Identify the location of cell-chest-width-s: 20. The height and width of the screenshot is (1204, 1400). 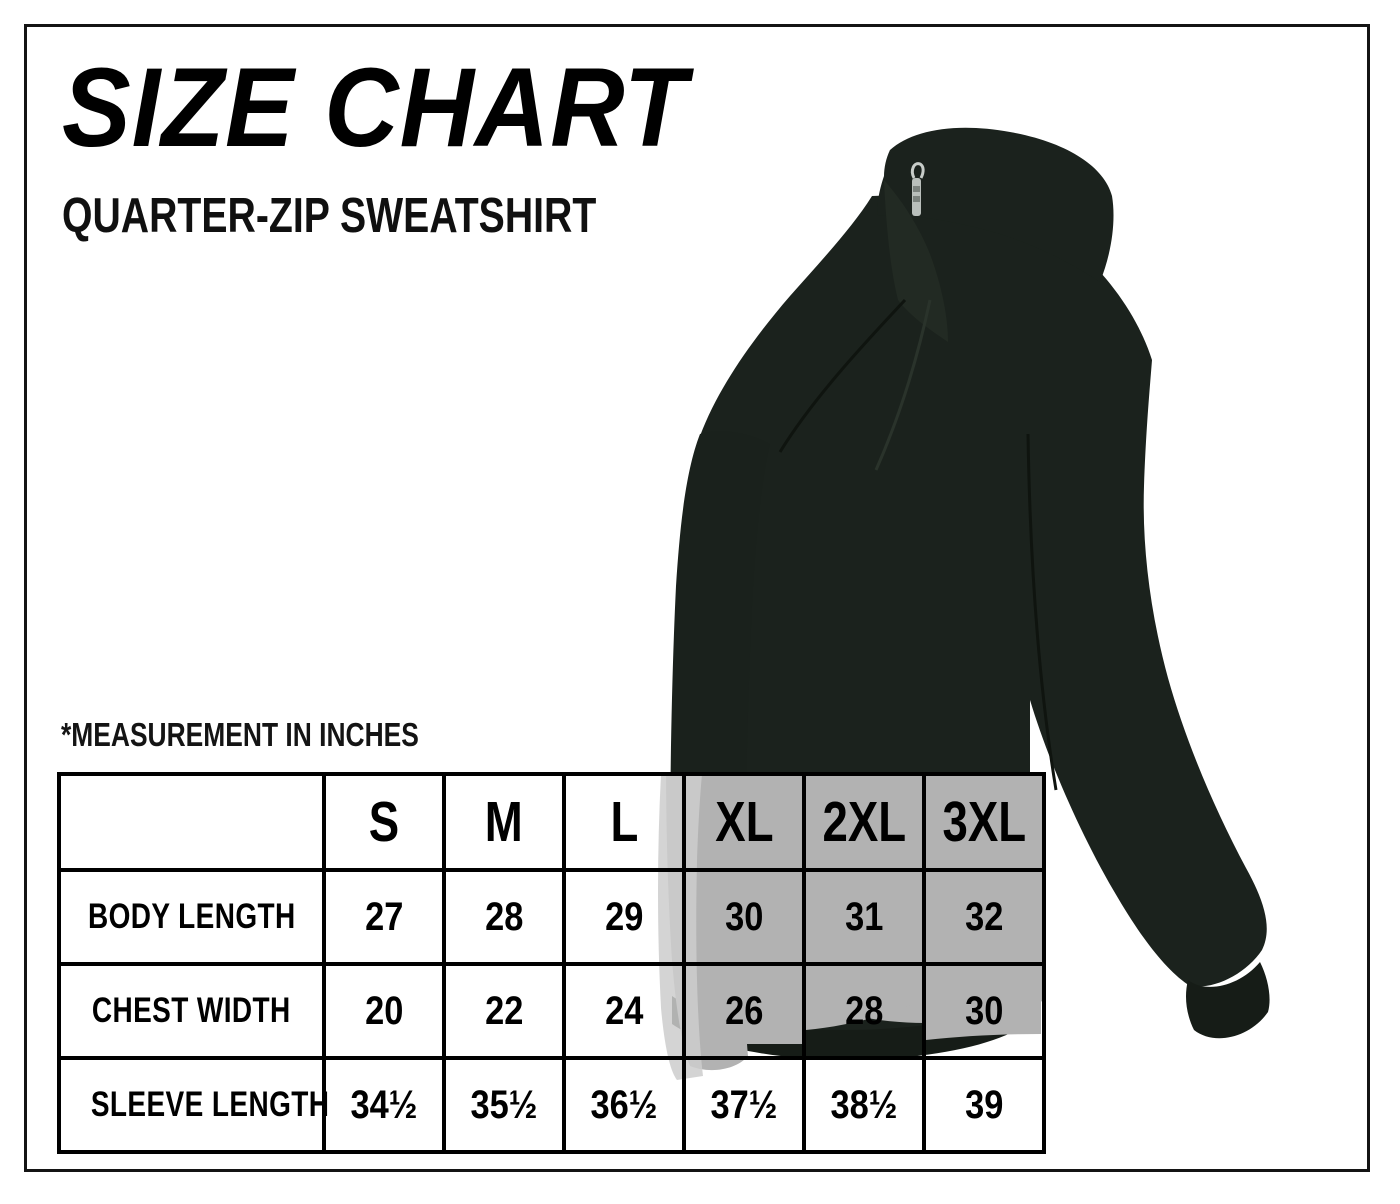
(384, 1011).